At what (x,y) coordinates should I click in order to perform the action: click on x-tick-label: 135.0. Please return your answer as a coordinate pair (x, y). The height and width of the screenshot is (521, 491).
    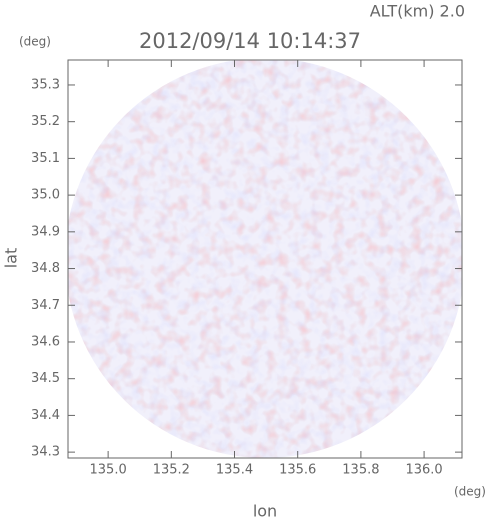
    Looking at the image, I should click on (108, 470).